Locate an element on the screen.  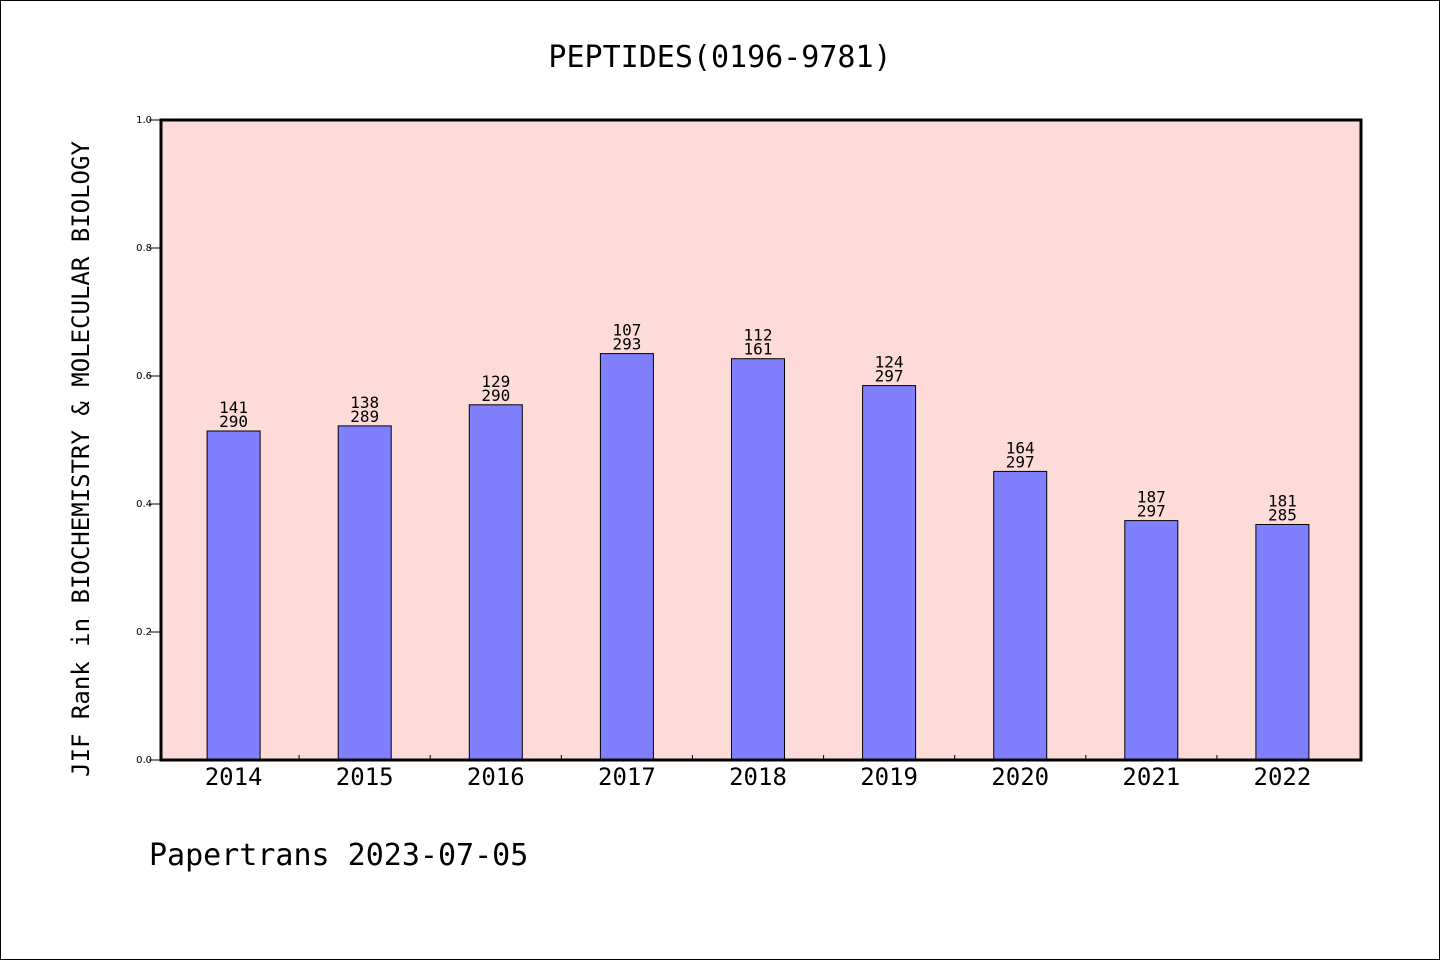
data-label-total-2019: 297 is located at coordinates (889, 376).